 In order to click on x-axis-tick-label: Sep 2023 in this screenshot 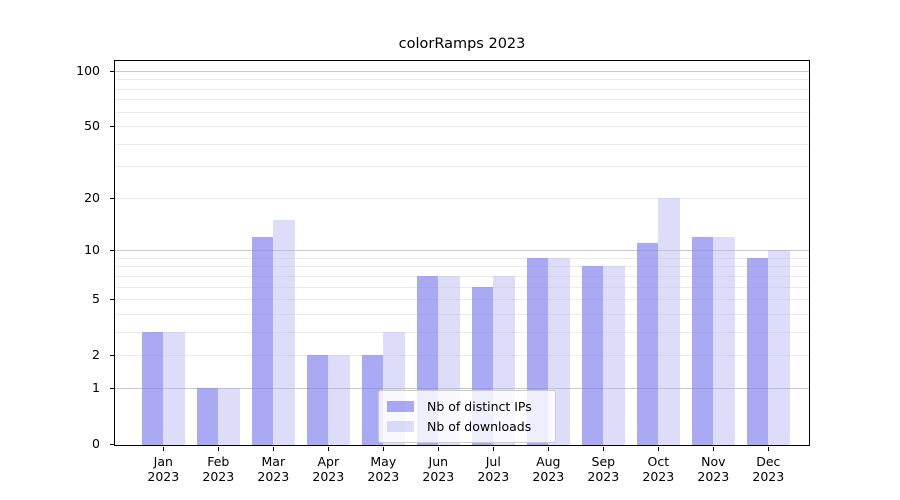, I will do `click(603, 469)`.